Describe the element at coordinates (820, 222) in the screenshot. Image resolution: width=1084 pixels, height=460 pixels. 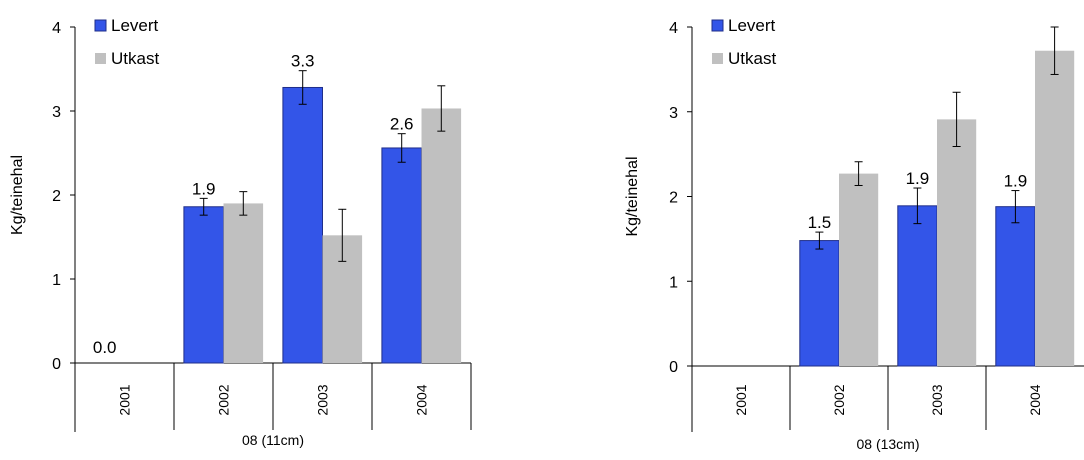
I see `data-label: 1.5` at that location.